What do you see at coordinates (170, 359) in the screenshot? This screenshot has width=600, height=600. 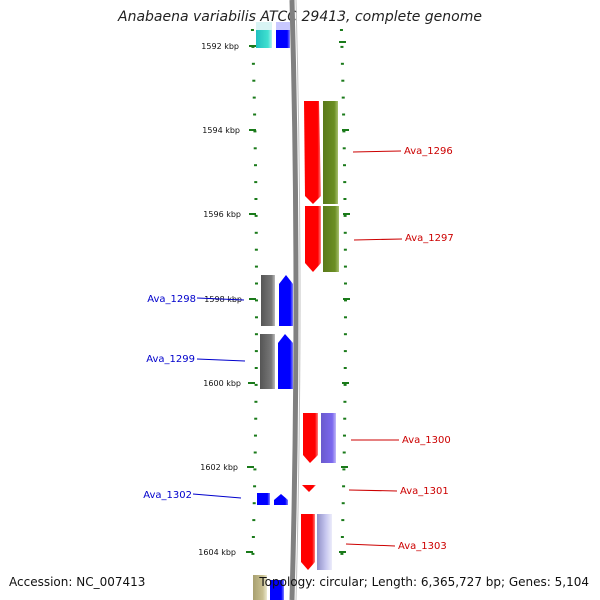 I see `gene-label-ava-1299: Ava_1299` at bounding box center [170, 359].